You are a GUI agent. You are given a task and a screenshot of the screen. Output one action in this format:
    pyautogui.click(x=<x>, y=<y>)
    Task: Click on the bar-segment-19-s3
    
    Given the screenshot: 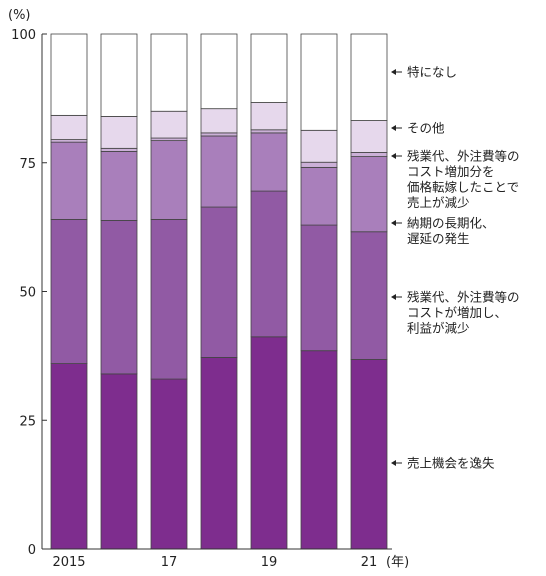 What is the action you would take?
    pyautogui.click(x=269, y=131)
    